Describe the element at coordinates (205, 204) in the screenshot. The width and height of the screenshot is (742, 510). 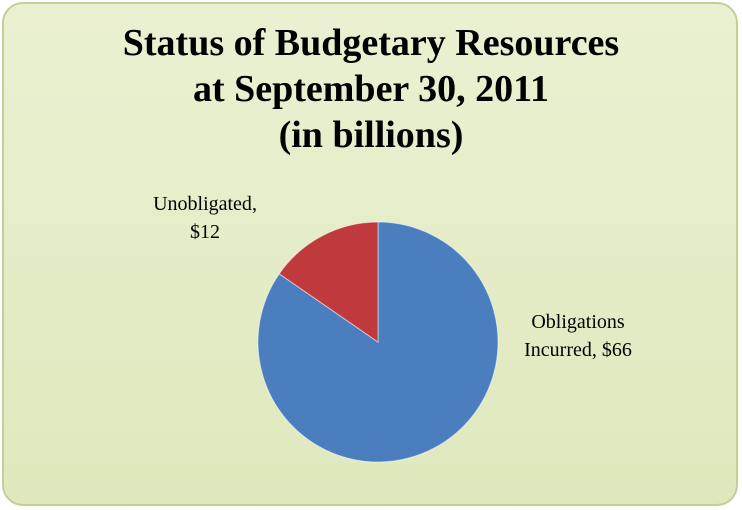
I see `slice-category: Unobligated` at that location.